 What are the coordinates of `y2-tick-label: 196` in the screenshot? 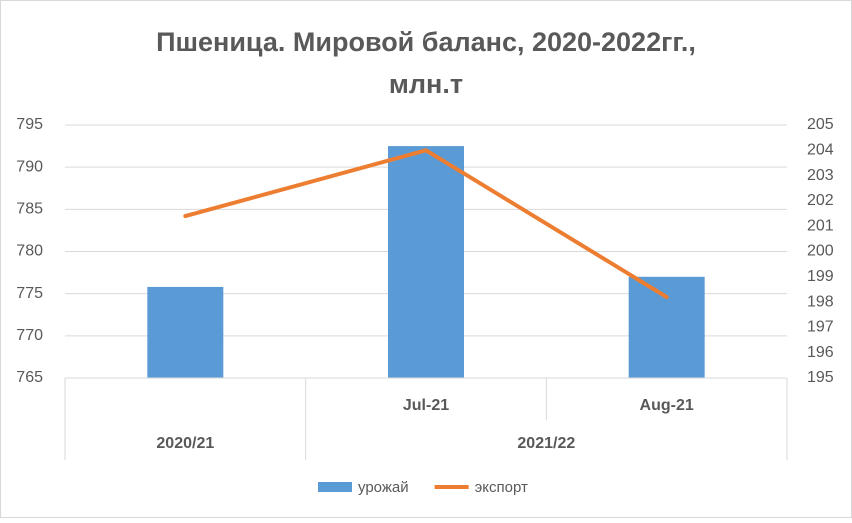 It's located at (820, 352).